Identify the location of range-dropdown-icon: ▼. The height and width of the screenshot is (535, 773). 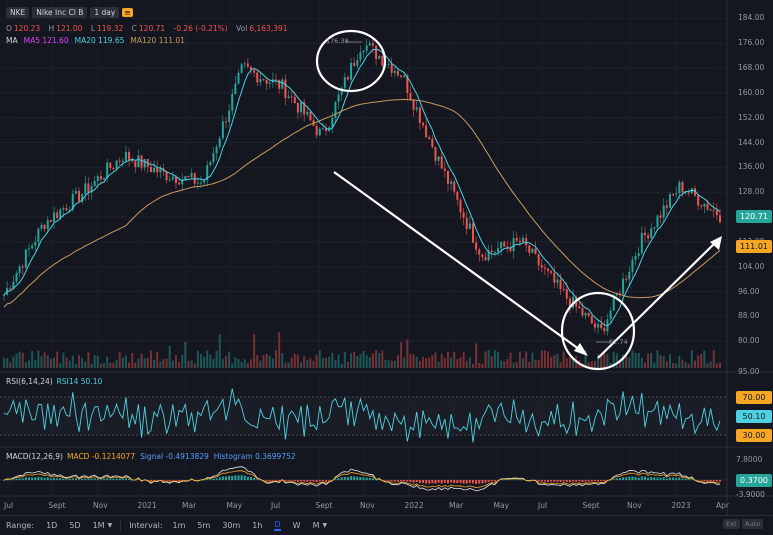
(110, 525).